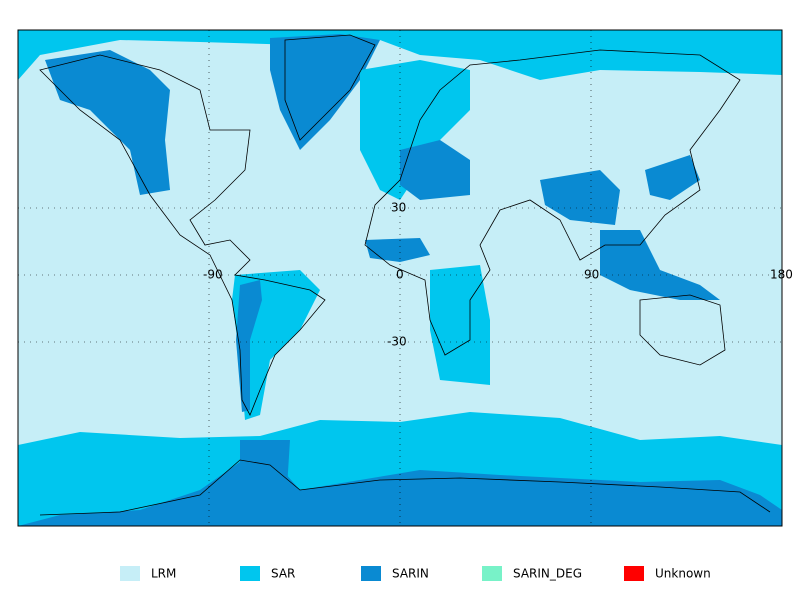 The width and height of the screenshot is (800, 604). I want to click on legend-label: SARIN, so click(410, 574).